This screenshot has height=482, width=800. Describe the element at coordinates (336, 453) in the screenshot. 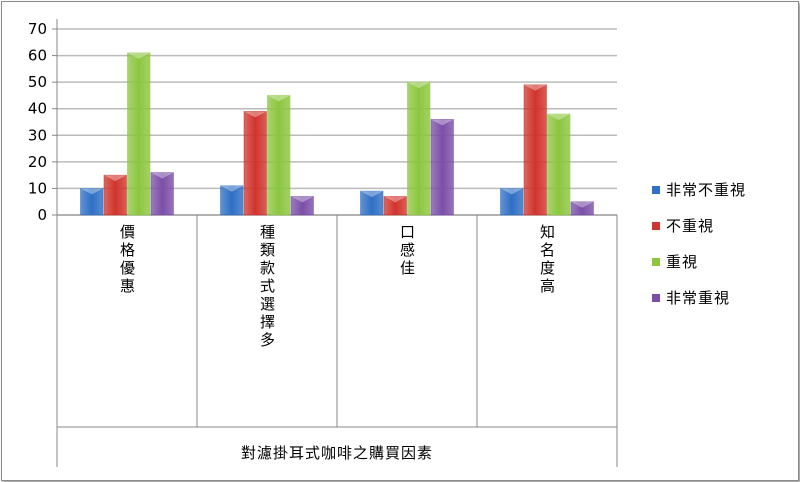

I see `x-axis-title: 對濾掛耳式咖啡之購買因素` at that location.